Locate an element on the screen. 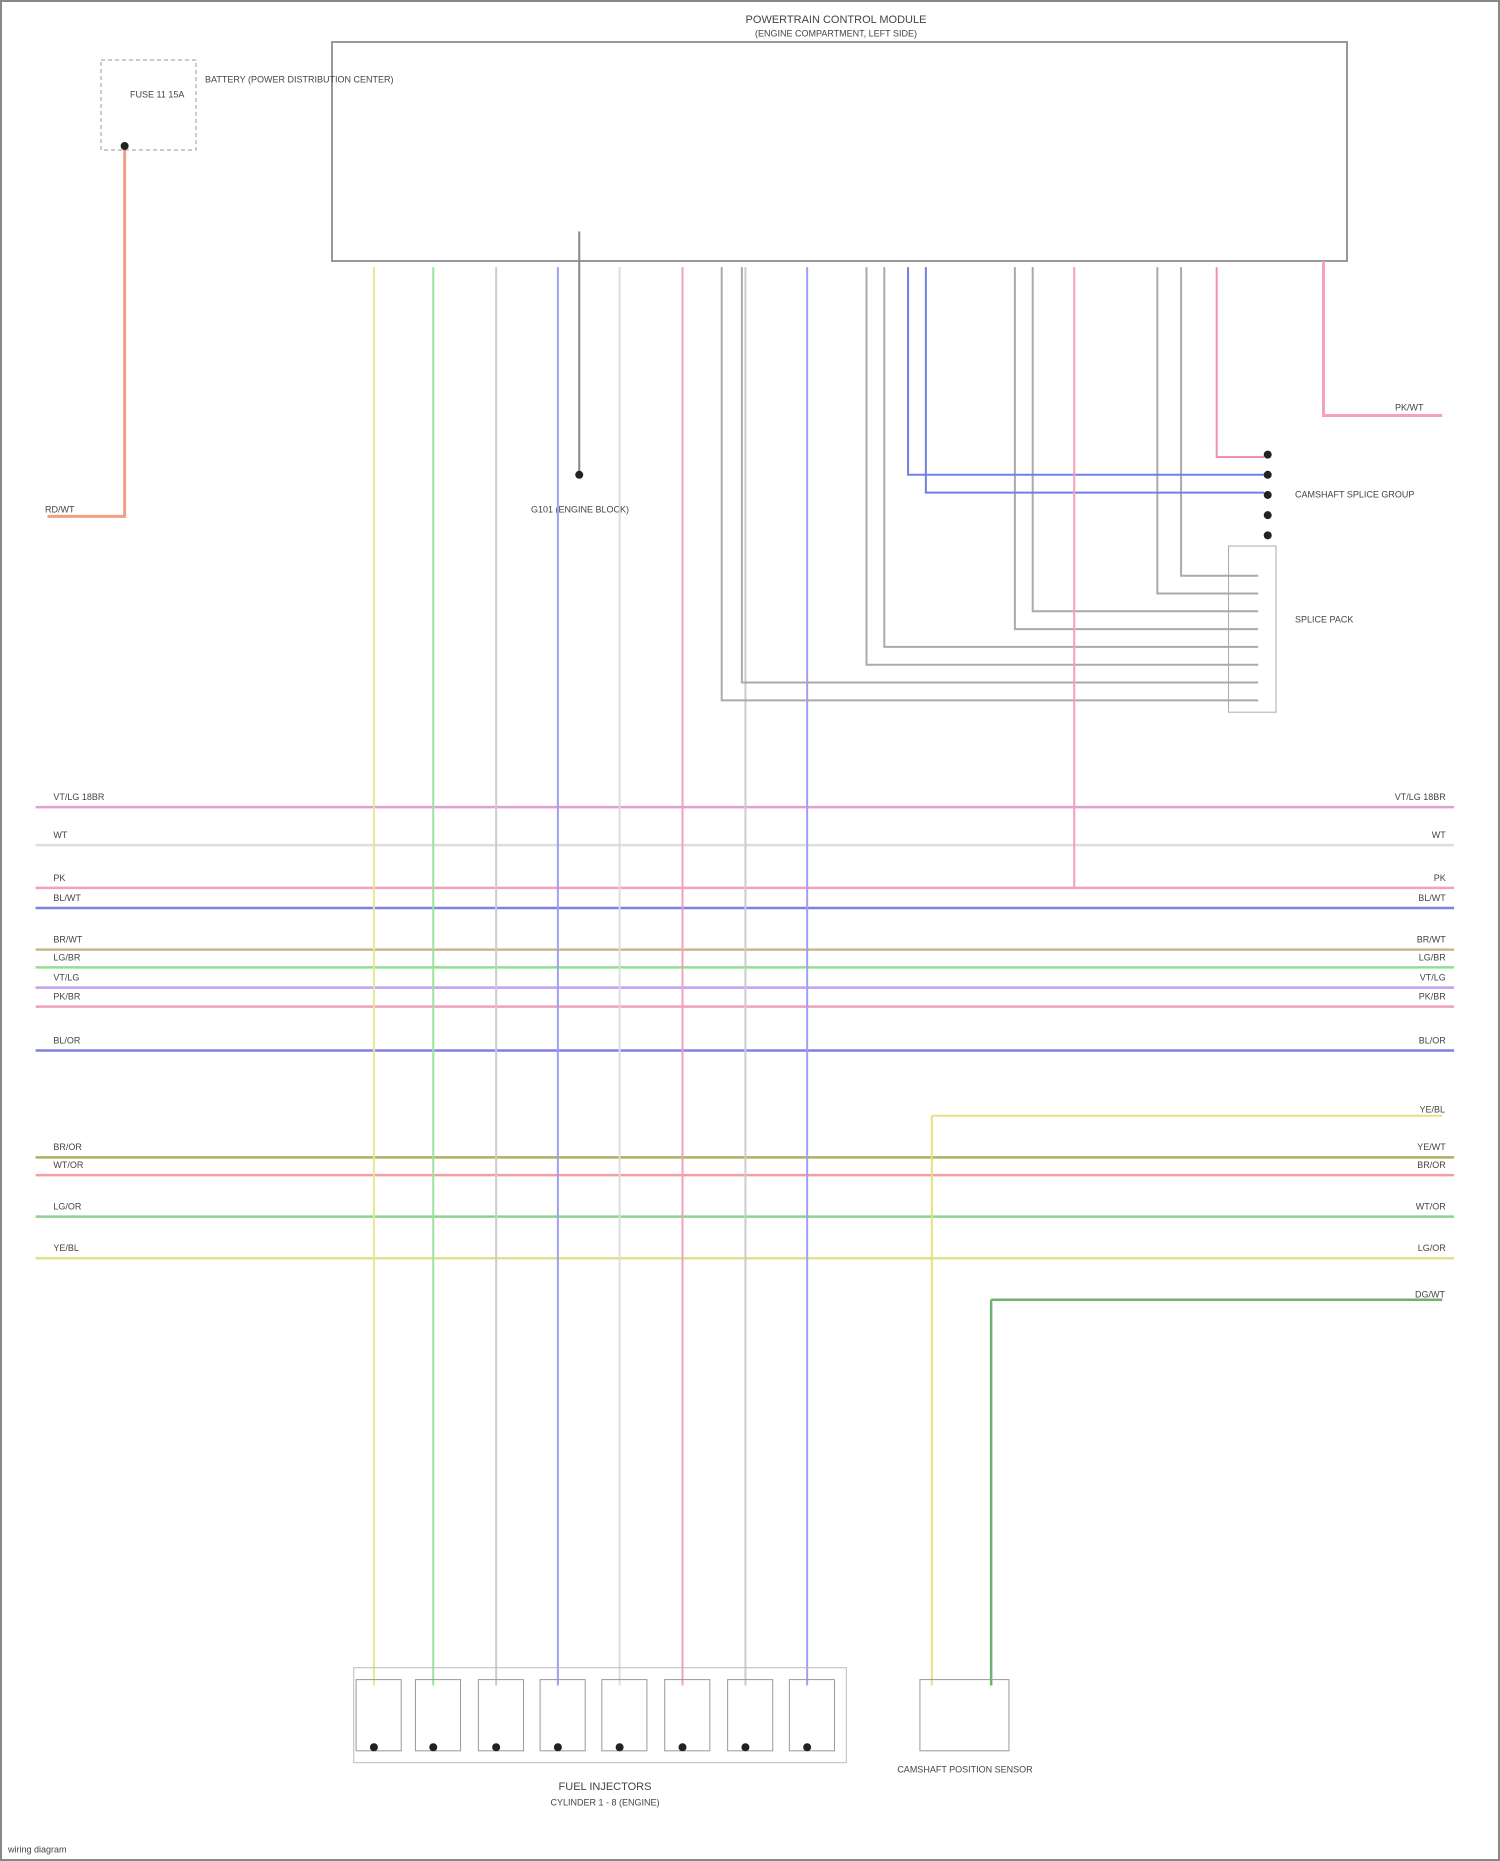  connector-group-label: CAMSHAFT SPLICE GROUP is located at coordinates (1354, 494).